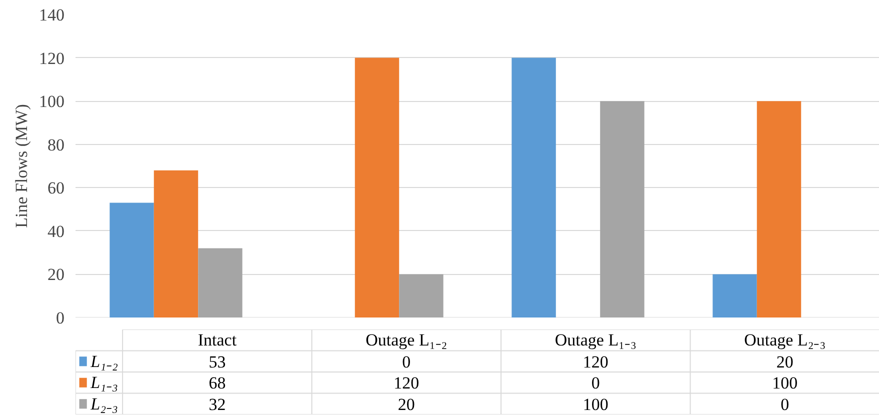 This screenshot has width=879, height=417. What do you see at coordinates (56, 231) in the screenshot?
I see `y-tick-label: 40` at bounding box center [56, 231].